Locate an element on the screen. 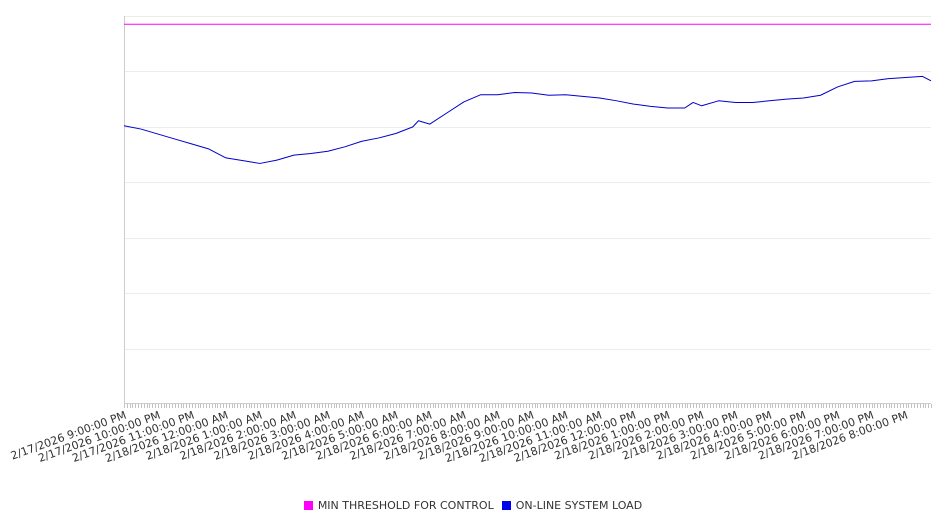  legend-label: MIN THRESHOLD FOR CONTROL is located at coordinates (405, 505).